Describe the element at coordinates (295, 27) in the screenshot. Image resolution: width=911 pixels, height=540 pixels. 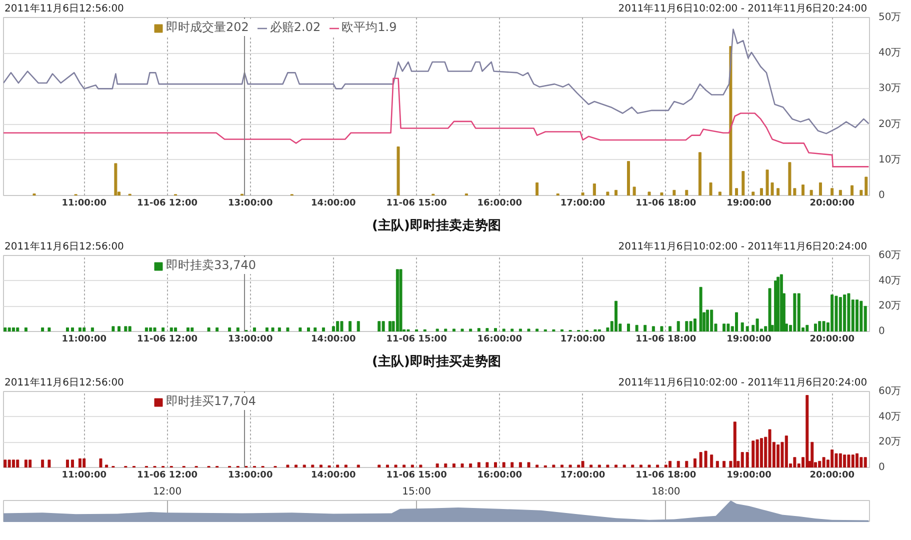
I see `legend-label: 必赔2.02` at that location.